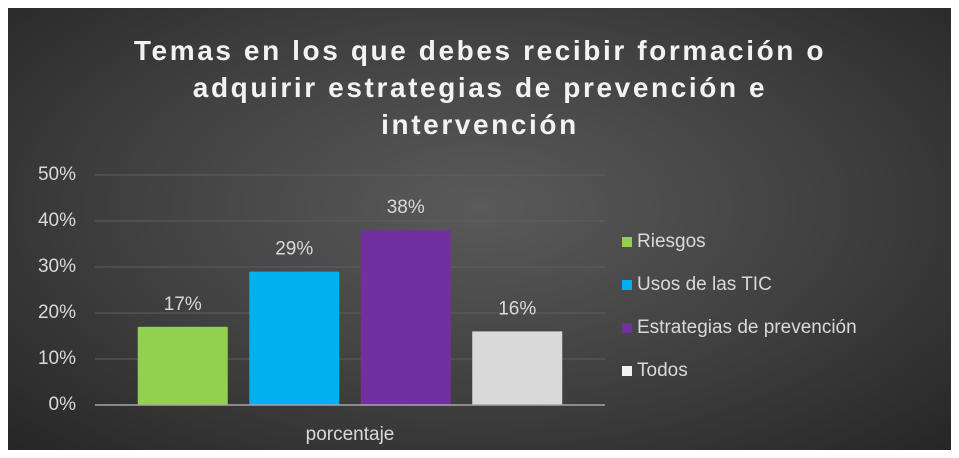 This screenshot has height=458, width=959. I want to click on legend-label: Estrategias de prevención, so click(747, 327).